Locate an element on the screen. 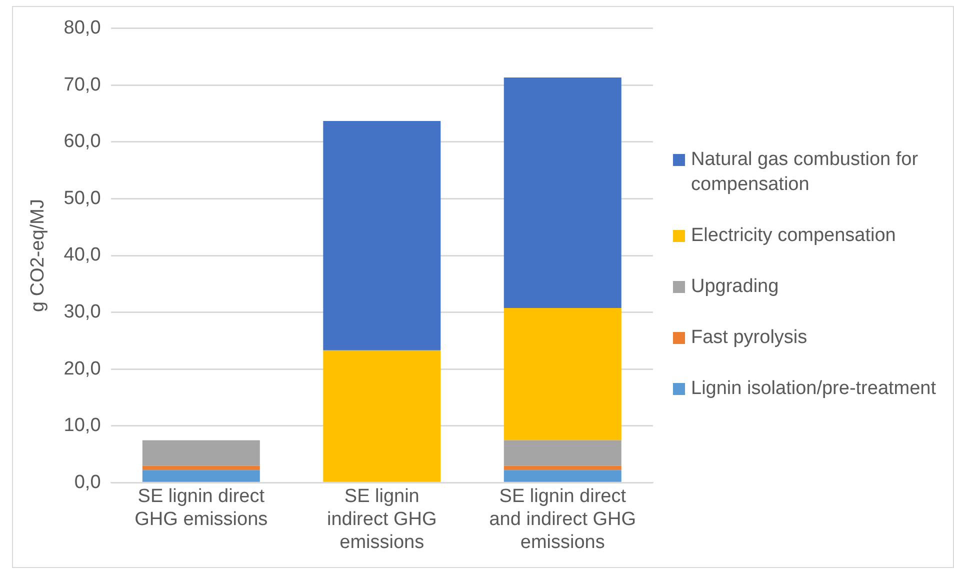 Image resolution: width=954 pixels, height=574 pixels. y-tick-label: 40,0 is located at coordinates (82, 255).